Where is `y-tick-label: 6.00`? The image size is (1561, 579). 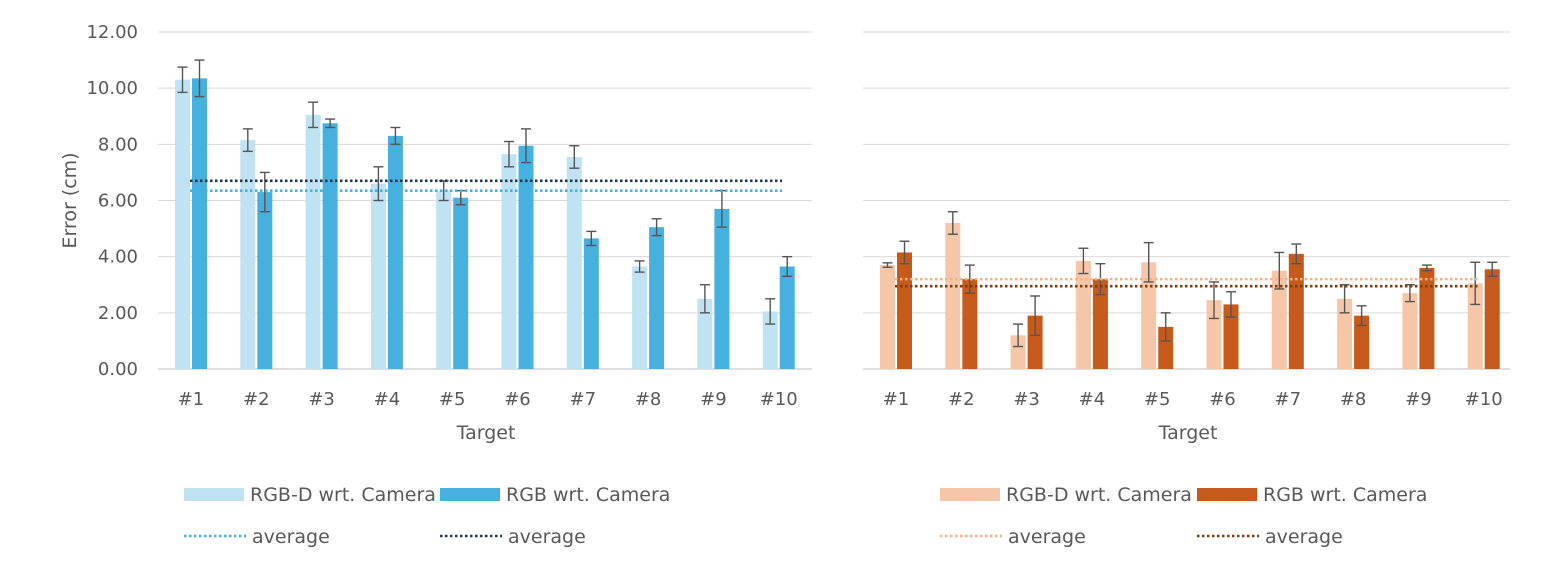
y-tick-label: 6.00 is located at coordinates (118, 201).